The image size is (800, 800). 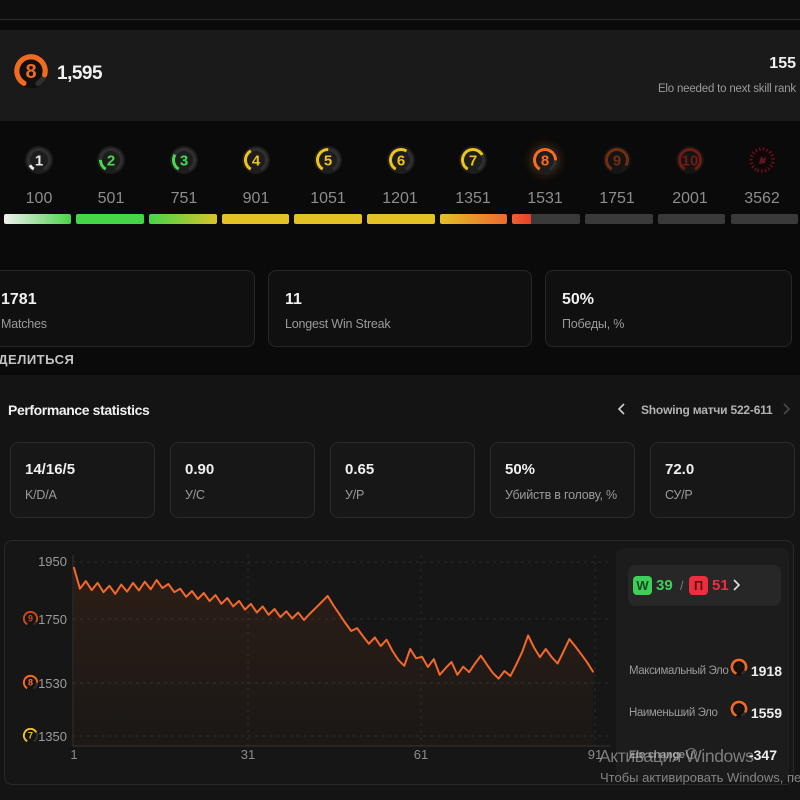 What do you see at coordinates (184, 160) in the screenshot?
I see `svg-text: 3` at bounding box center [184, 160].